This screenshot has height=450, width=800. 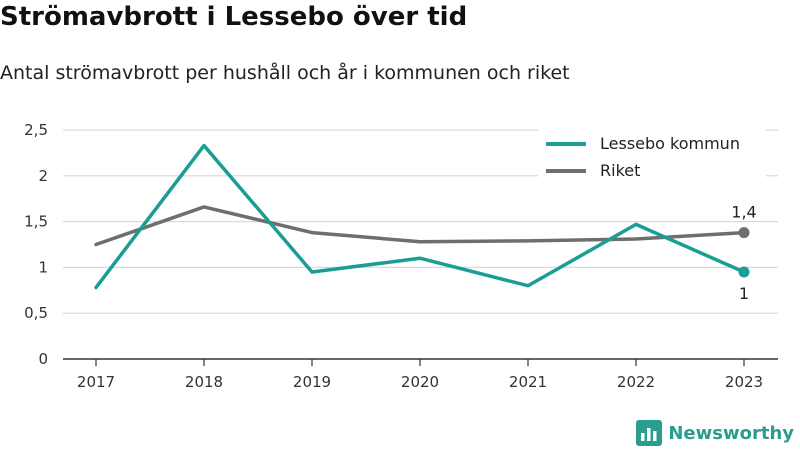 What do you see at coordinates (36, 222) in the screenshot?
I see `y-tick-label: 1,5` at bounding box center [36, 222].